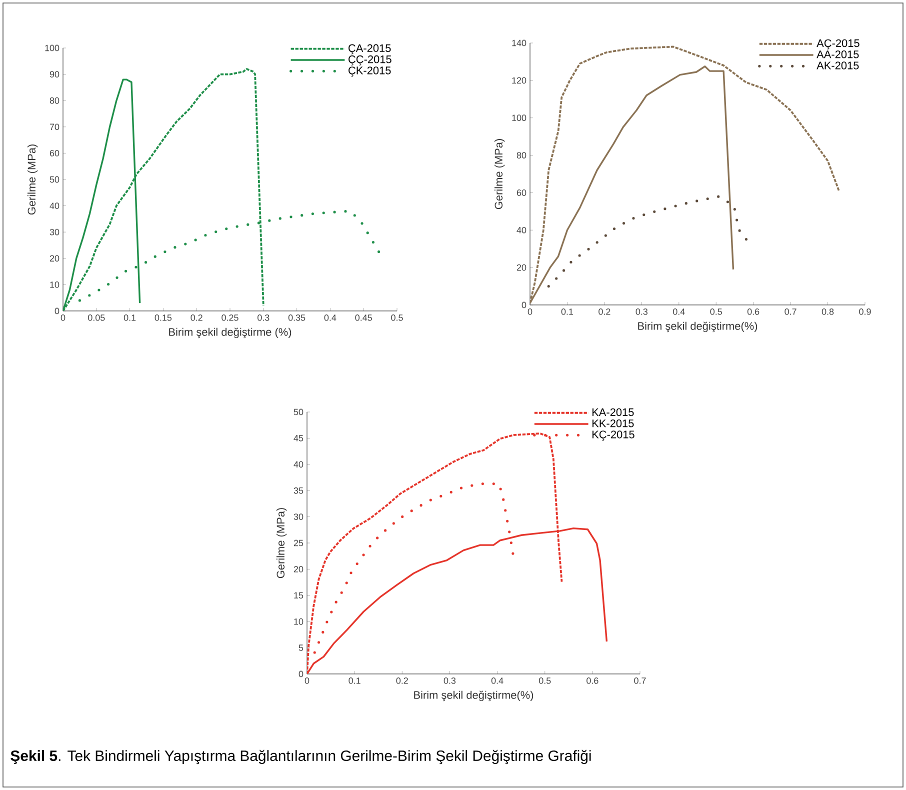  Describe the element at coordinates (55, 74) in the screenshot. I see `y-tick-label: 90` at that location.